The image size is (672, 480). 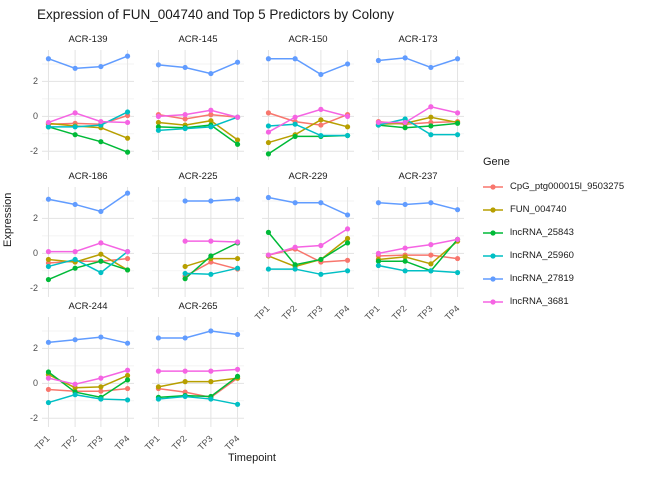 I want to click on facet-strip-ACR-229: ACR-229, so click(x=308, y=176).